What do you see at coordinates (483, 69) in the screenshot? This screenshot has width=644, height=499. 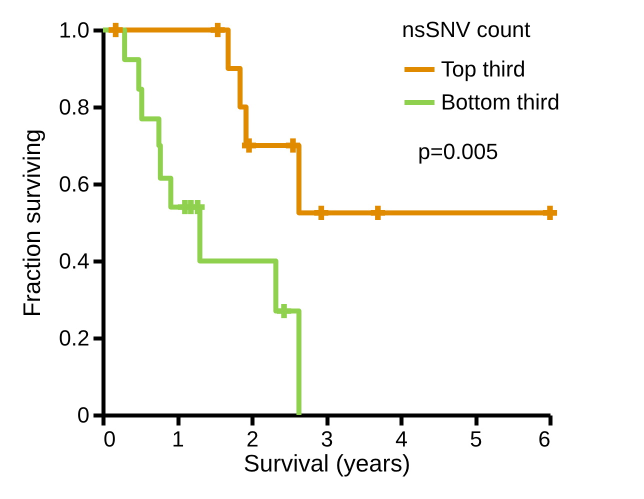 I see `legend-label: Top third` at bounding box center [483, 69].